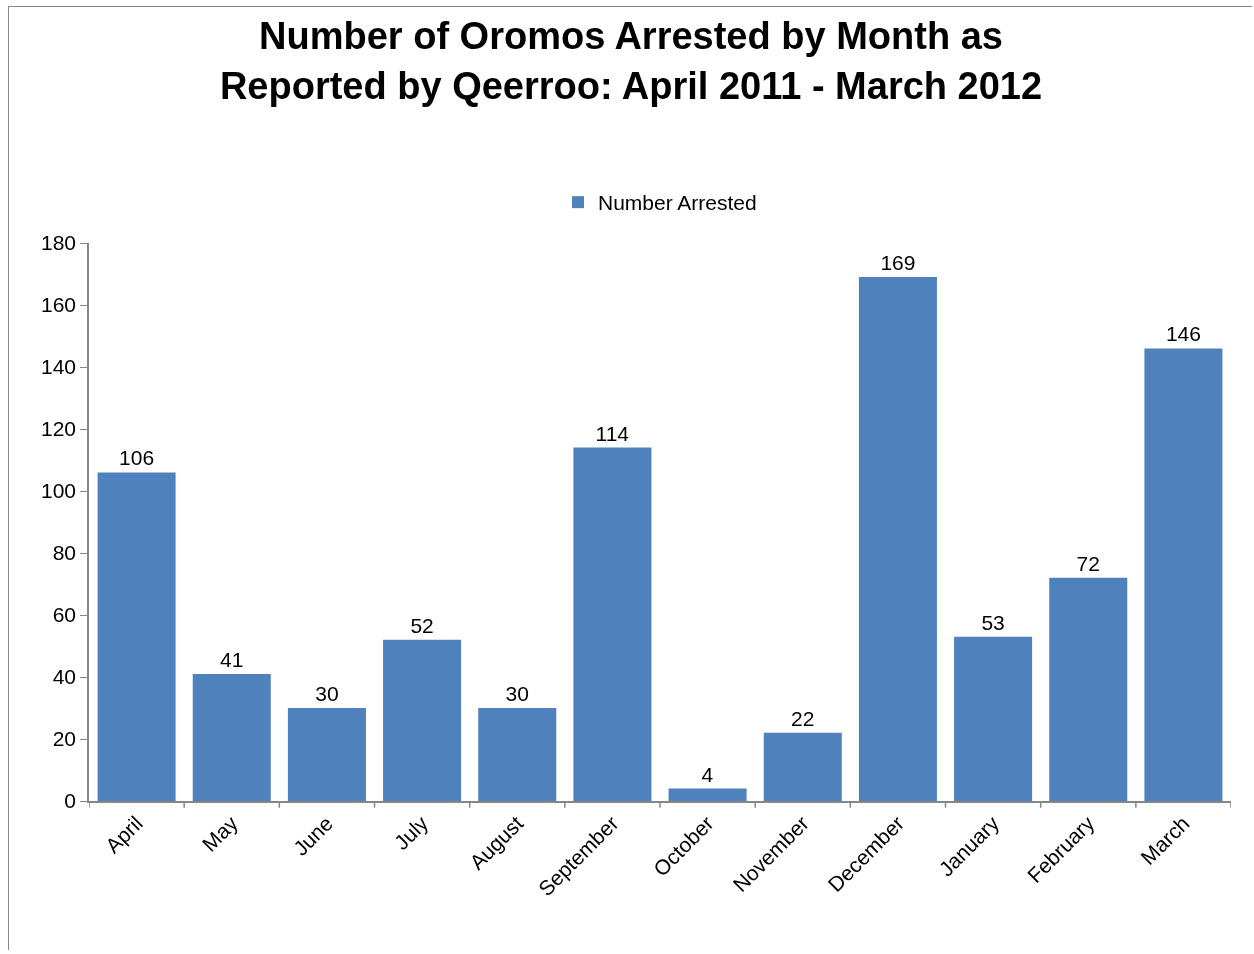 The image size is (1254, 954). Describe the element at coordinates (64, 677) in the screenshot. I see `y-tick-label: 40` at that location.